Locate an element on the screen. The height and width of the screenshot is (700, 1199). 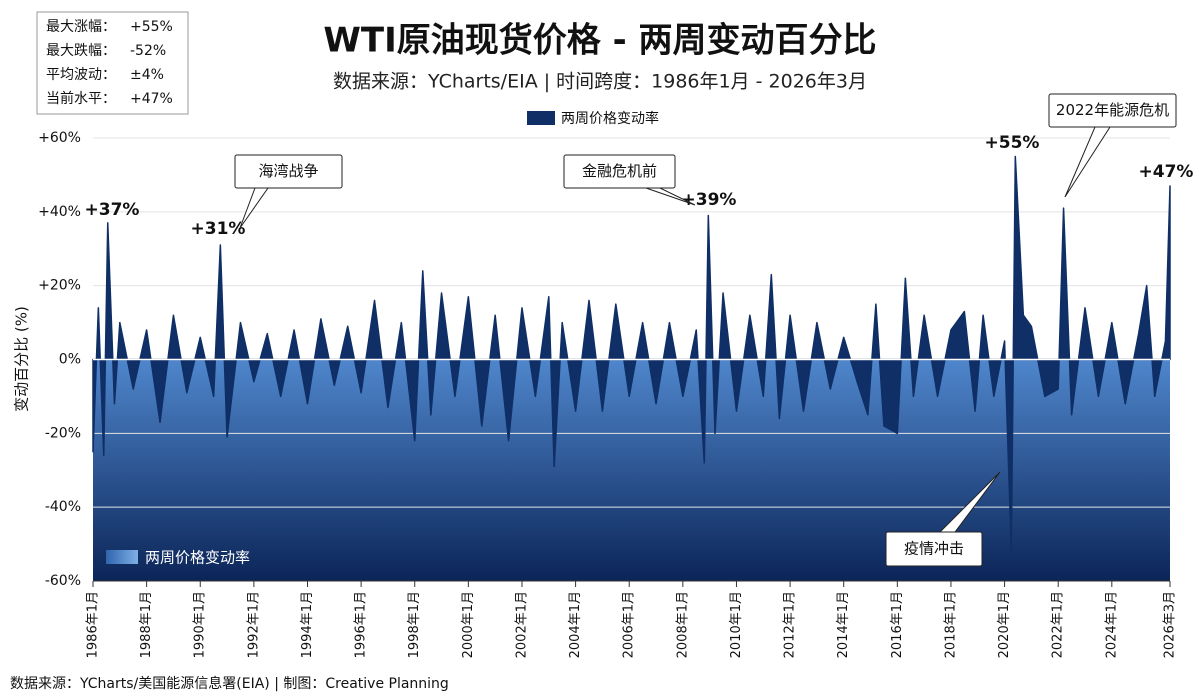
x-tick-label: 2024年1月 is located at coordinates (1111, 624).